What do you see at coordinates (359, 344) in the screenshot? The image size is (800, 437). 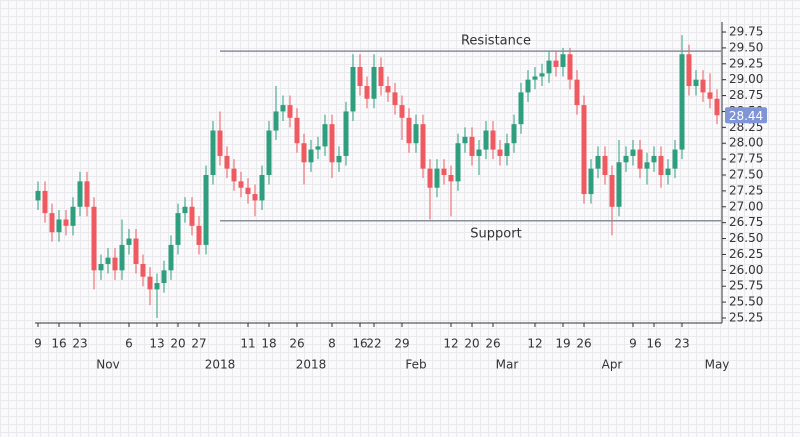 I see `x-tick-label: 16` at bounding box center [359, 344].